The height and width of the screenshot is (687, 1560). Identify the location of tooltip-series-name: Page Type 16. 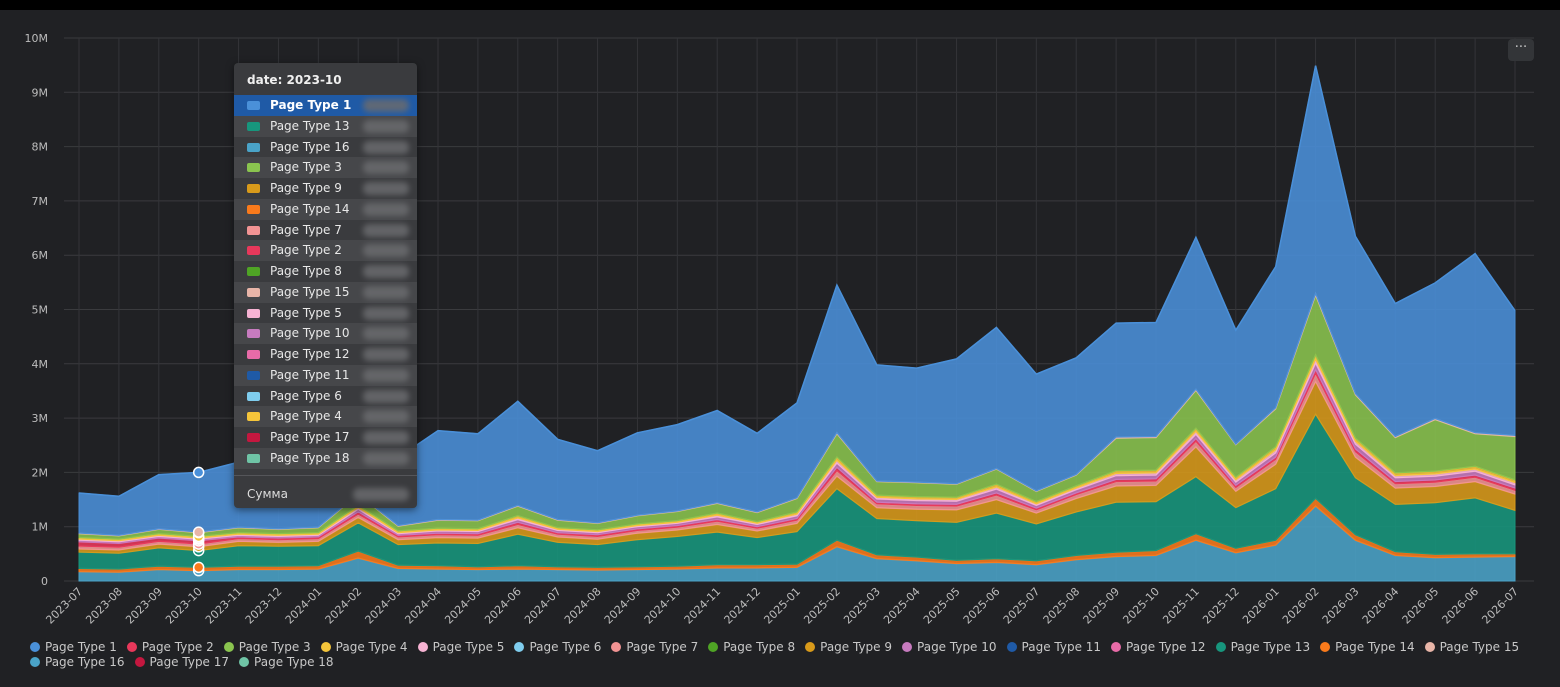
(310, 146).